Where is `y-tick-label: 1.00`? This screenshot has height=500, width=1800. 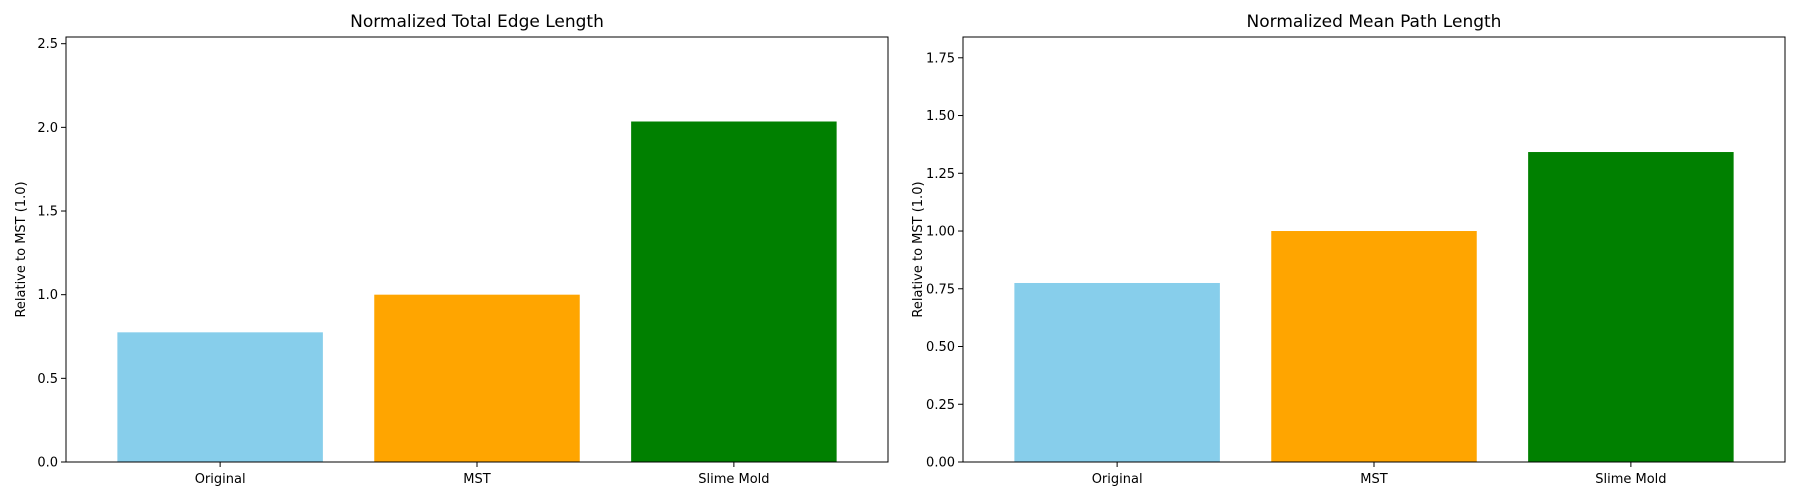 y-tick-label: 1.00 is located at coordinates (940, 232).